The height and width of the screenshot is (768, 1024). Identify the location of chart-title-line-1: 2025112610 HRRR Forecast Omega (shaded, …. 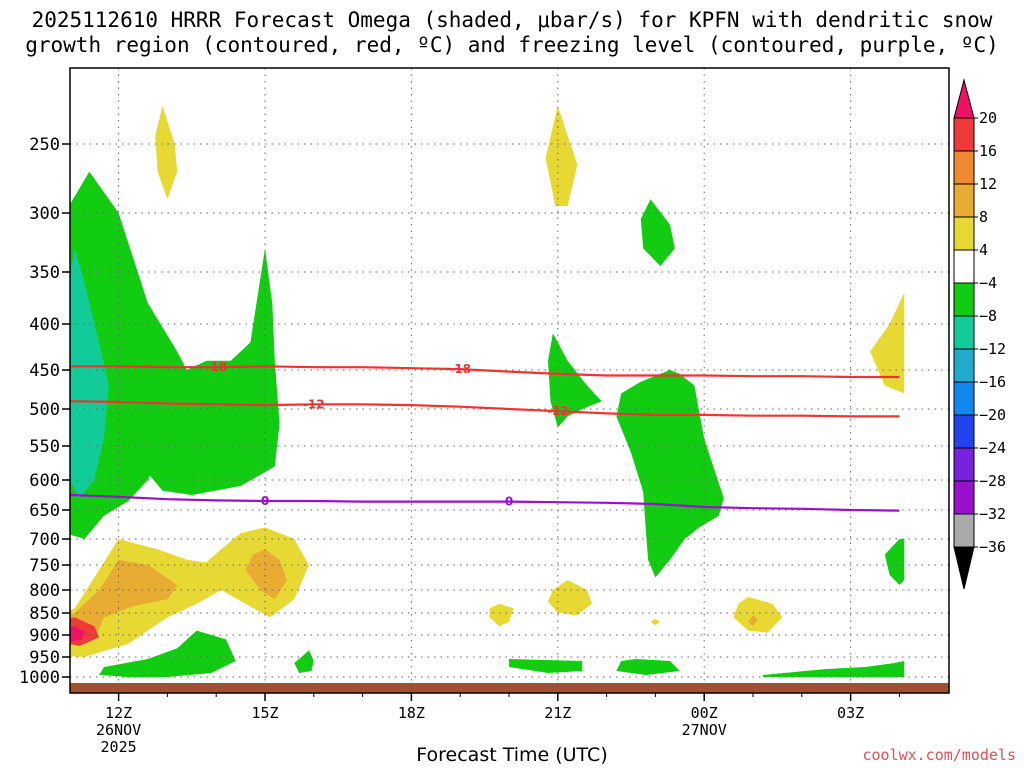
(512, 20).